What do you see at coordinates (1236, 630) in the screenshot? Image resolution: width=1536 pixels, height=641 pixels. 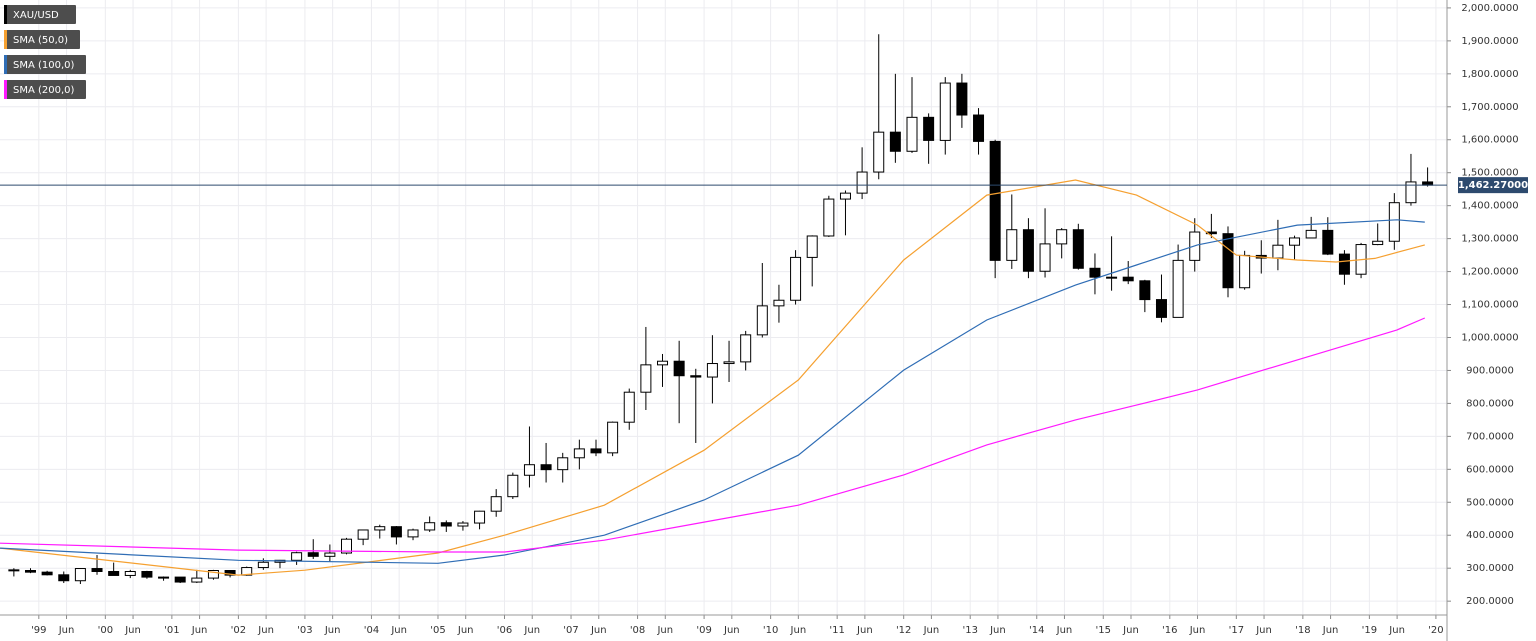 I see `x-tick-label: '17` at bounding box center [1236, 630].